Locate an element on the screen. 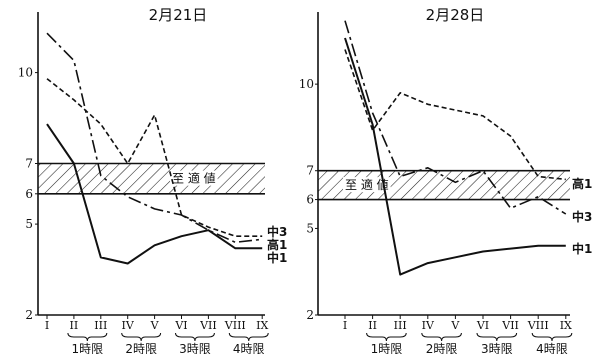  chart-title: 2月21日 is located at coordinates (178, 15).